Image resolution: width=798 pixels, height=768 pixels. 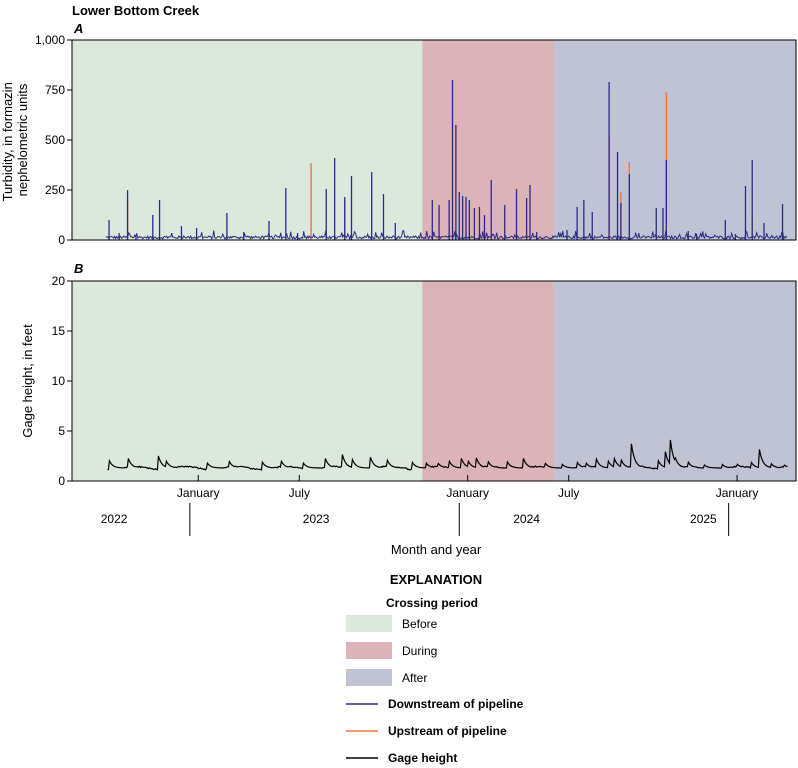 What do you see at coordinates (703, 519) in the screenshot?
I see `year-label: 2025` at bounding box center [703, 519].